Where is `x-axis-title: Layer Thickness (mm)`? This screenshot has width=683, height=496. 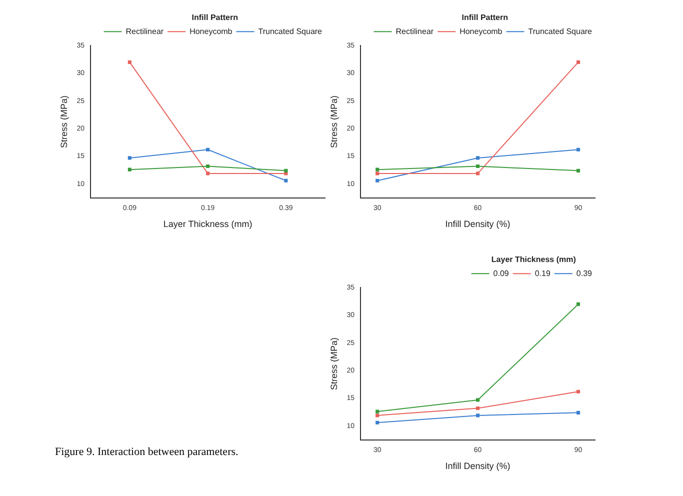
x-axis-title: Layer Thickness (mm) is located at coordinates (207, 224).